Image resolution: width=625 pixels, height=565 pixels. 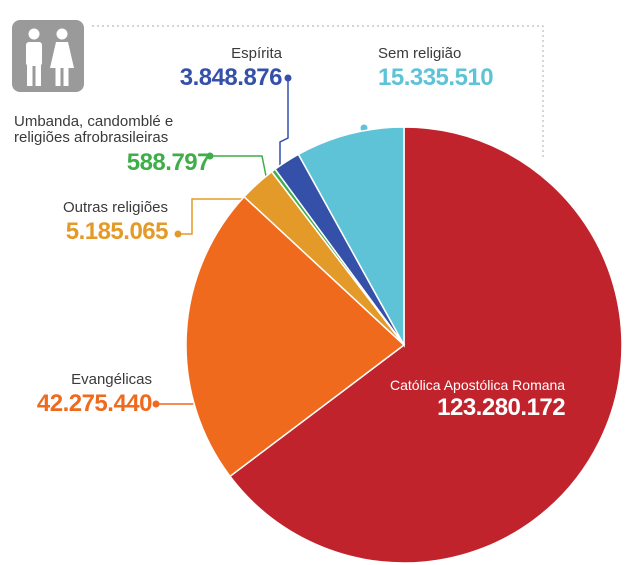 I want to click on espirita-leader-dot, so click(x=288, y=78).